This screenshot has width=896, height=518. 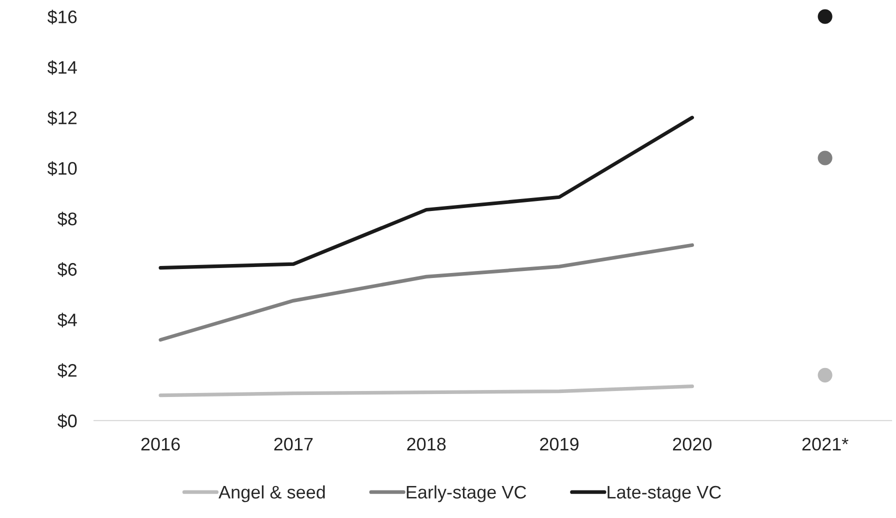 What do you see at coordinates (559, 444) in the screenshot?
I see `x-tick-label: 2019` at bounding box center [559, 444].